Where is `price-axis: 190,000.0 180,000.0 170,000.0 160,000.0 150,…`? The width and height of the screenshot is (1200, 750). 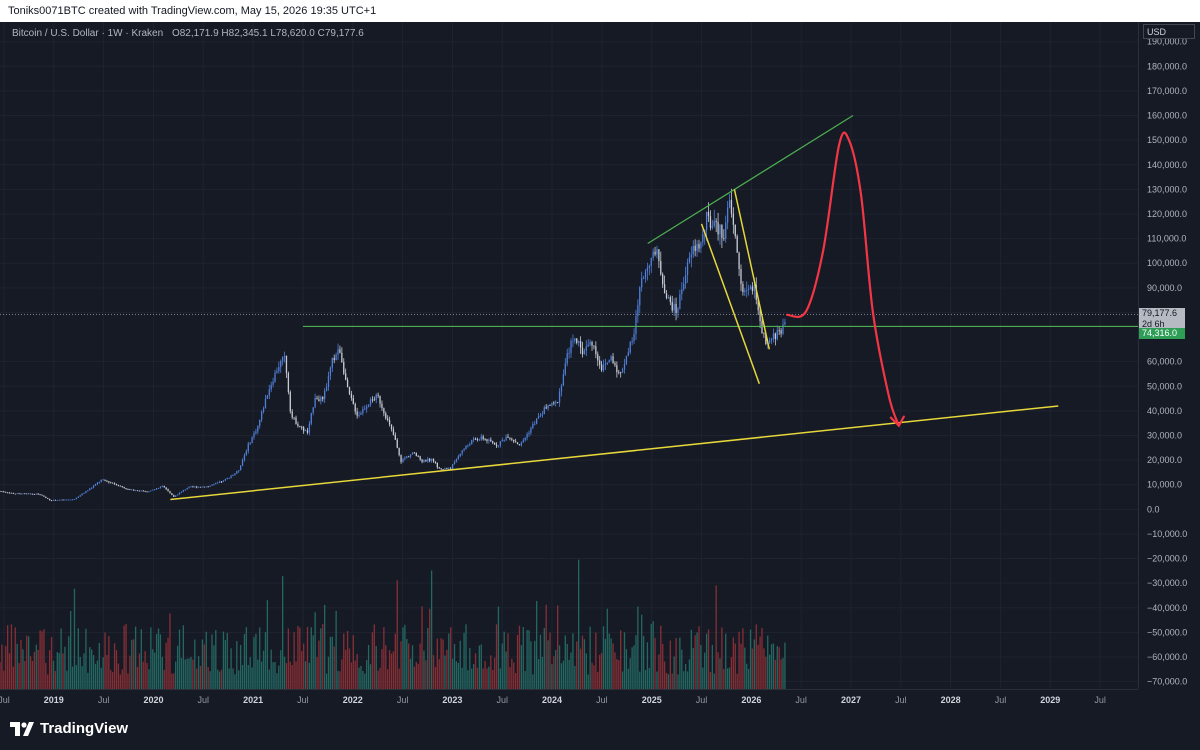
price-axis: 190,000.0 180,000.0 170,000.0 160,000.0 150,… is located at coordinates (1169, 355).